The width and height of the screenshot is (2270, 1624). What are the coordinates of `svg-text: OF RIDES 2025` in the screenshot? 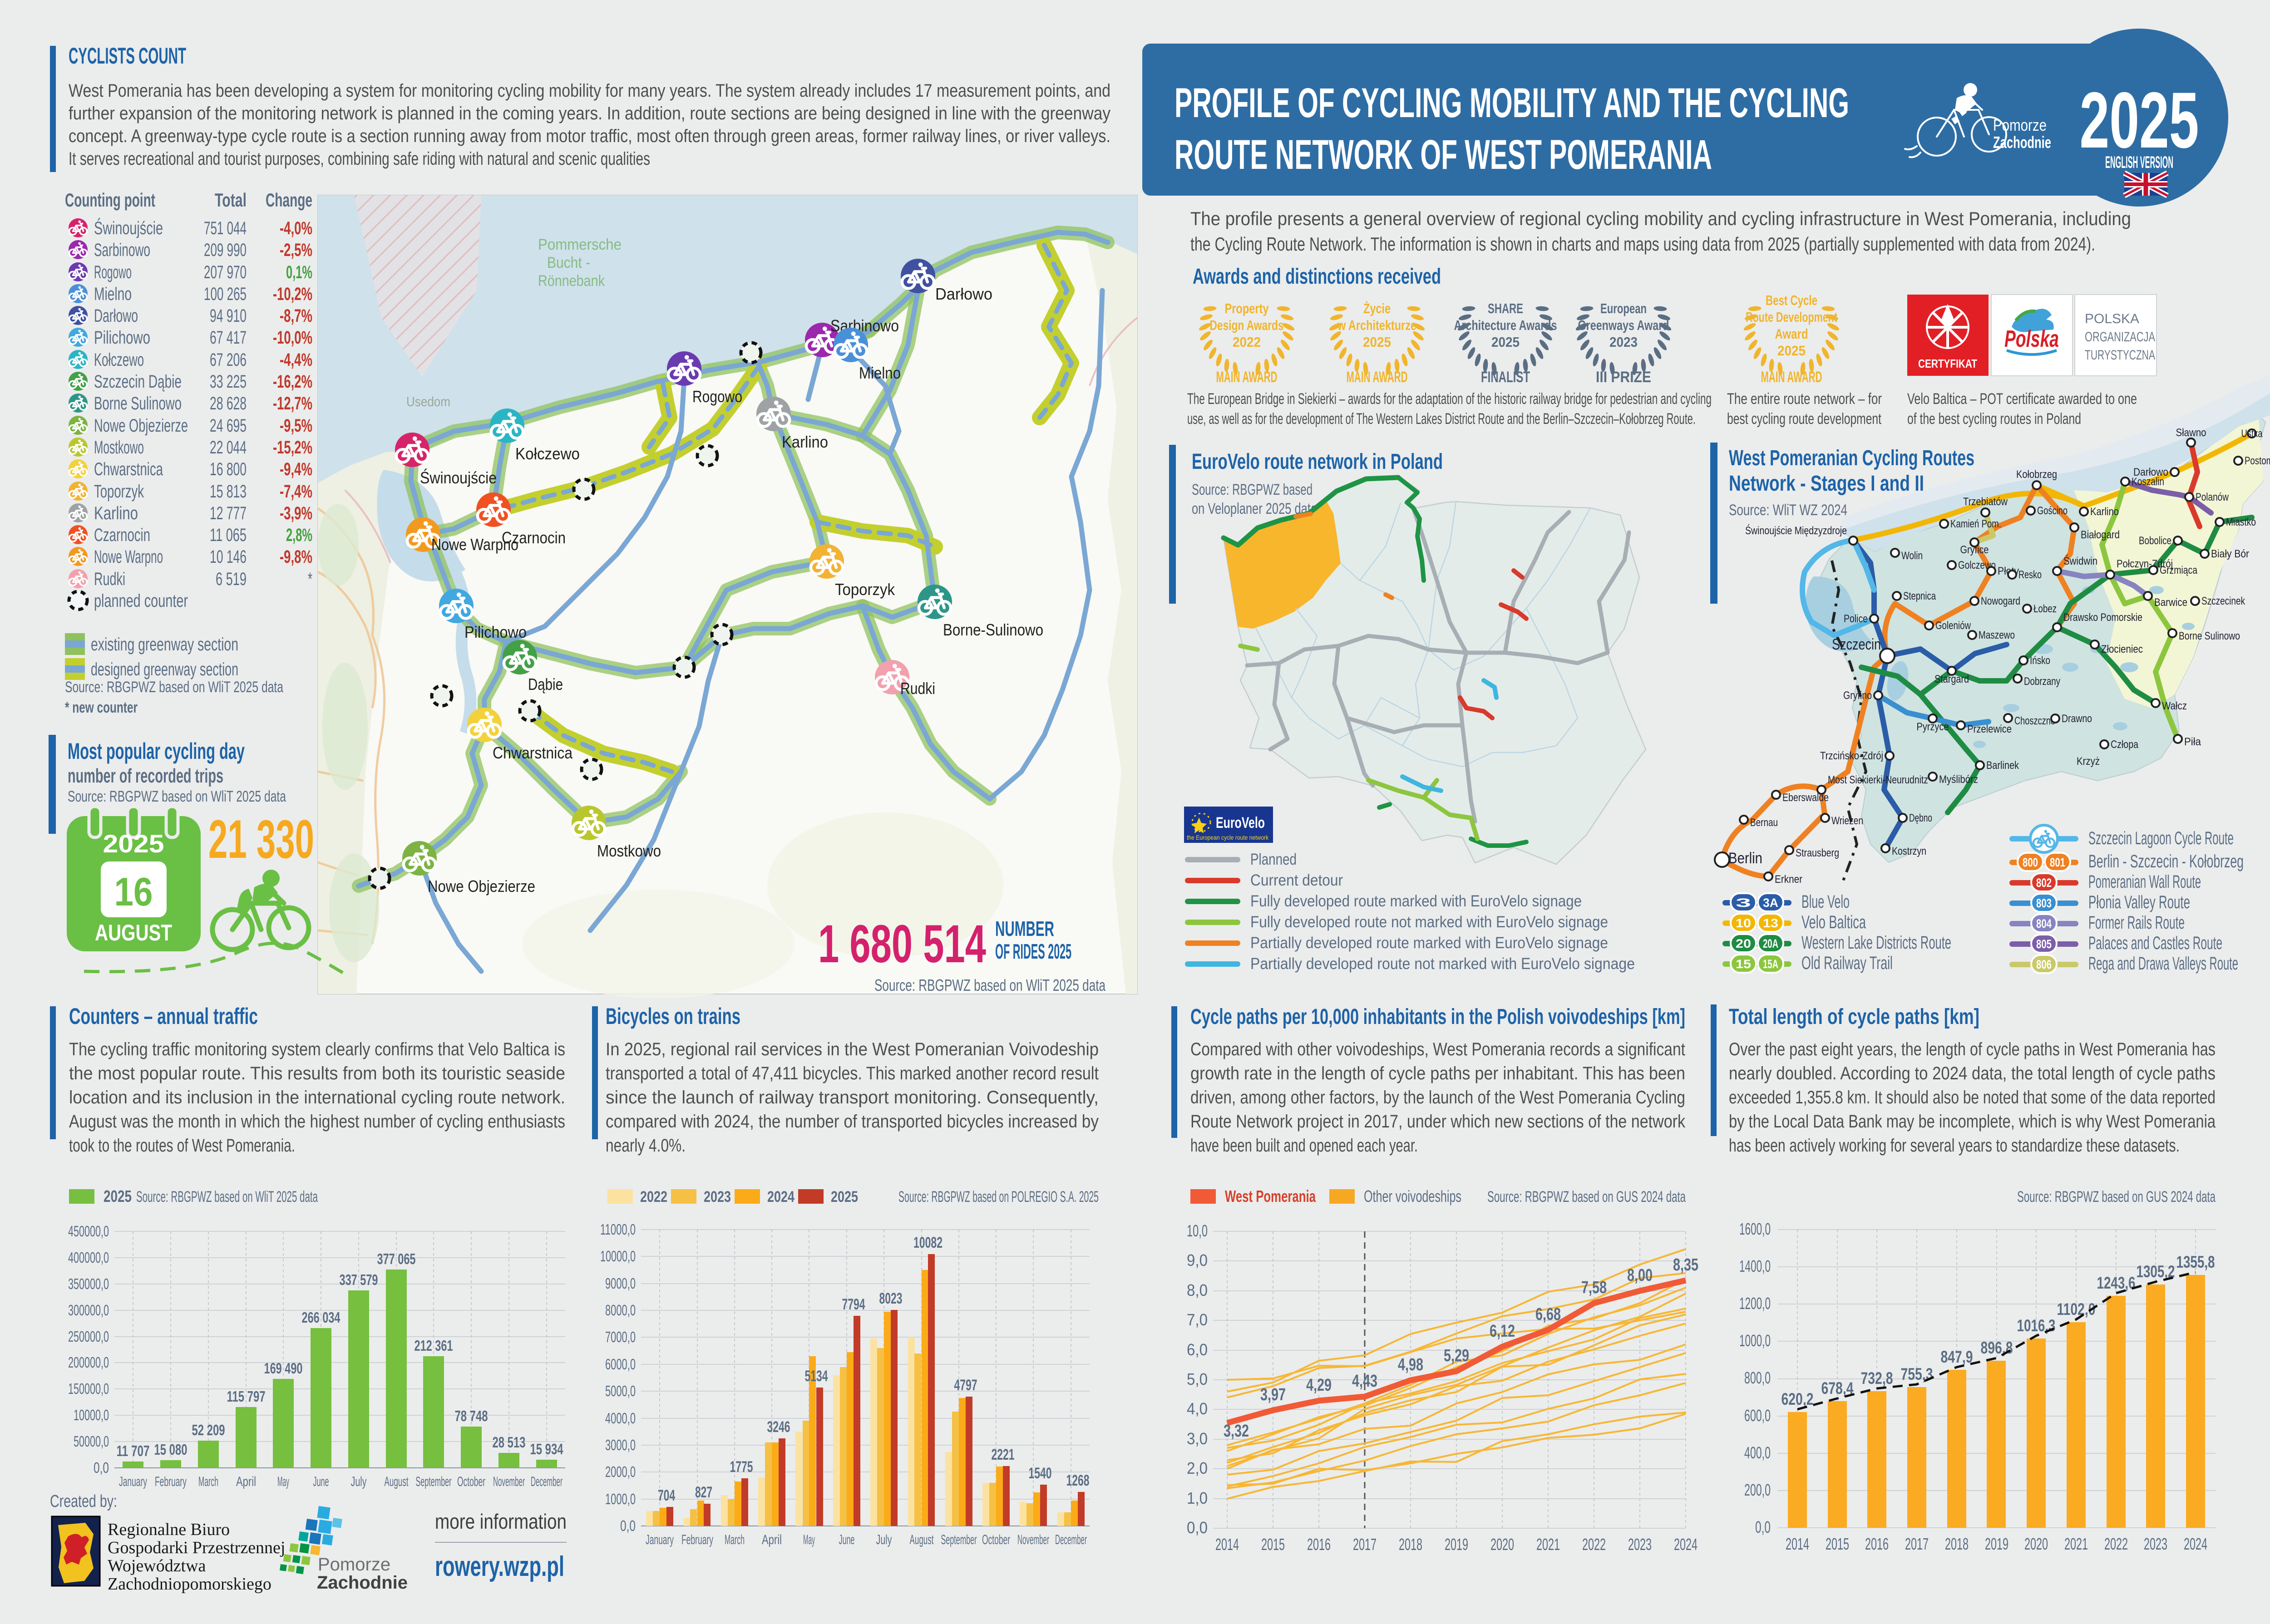 It's located at (1033, 951).